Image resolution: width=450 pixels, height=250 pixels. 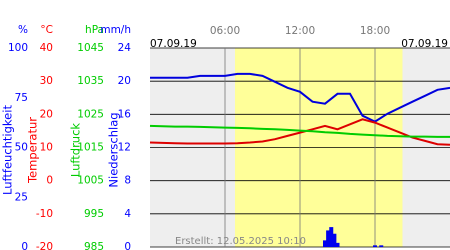 I want to click on y-tick-label: 985, so click(x=94, y=245).